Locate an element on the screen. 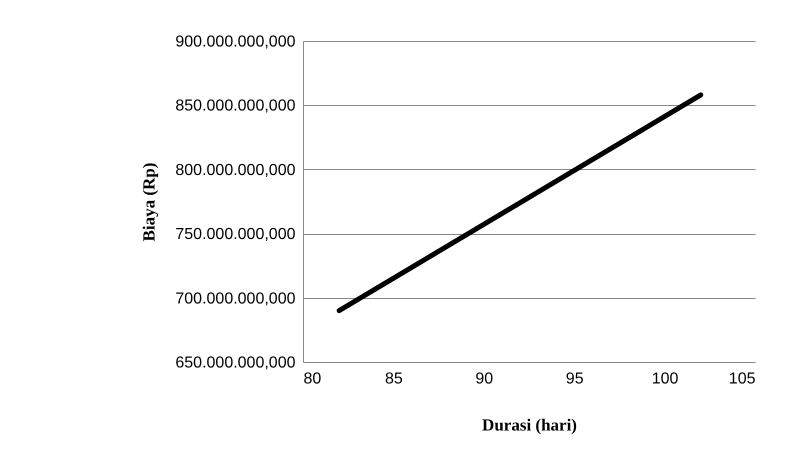 This screenshot has height=476, width=799. y-tick-label: 900.000.000,000 is located at coordinates (235, 42).